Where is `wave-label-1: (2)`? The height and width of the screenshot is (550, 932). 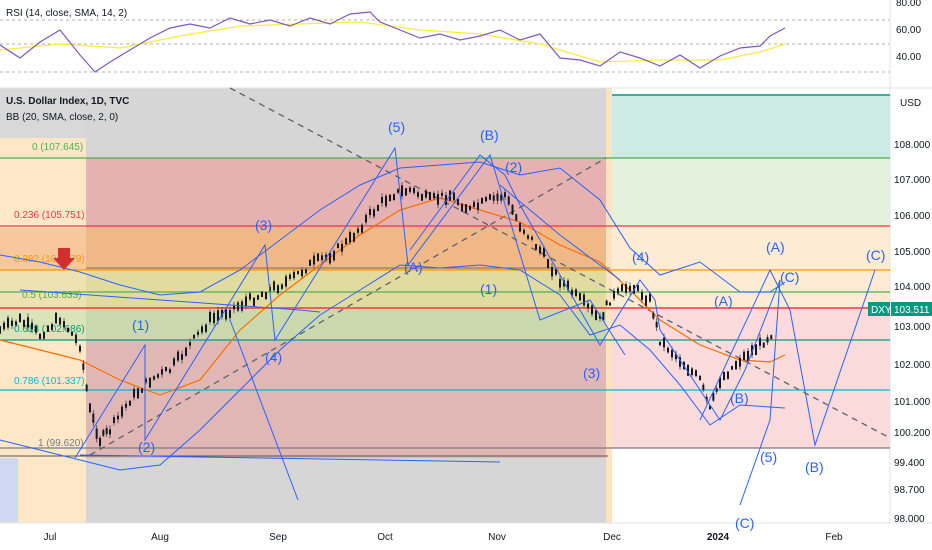
wave-label-1: (2) is located at coordinates (146, 447).